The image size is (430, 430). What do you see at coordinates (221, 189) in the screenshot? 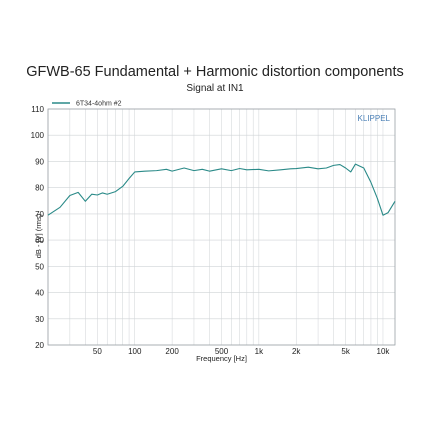
I see `series-line` at bounding box center [221, 189].